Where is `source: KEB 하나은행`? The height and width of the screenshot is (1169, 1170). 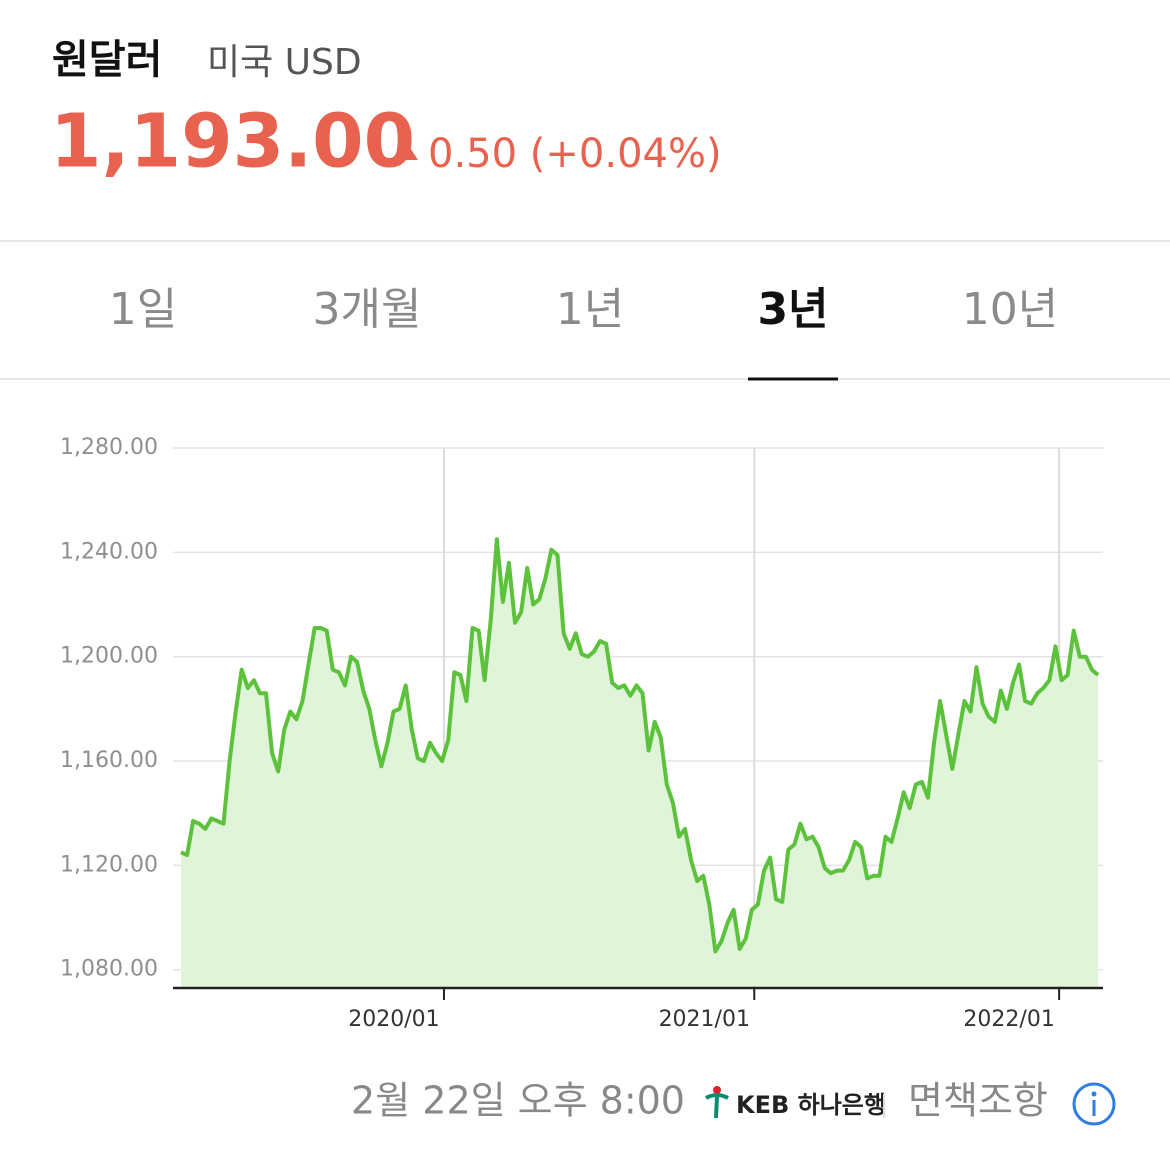 source: KEB 하나은행 is located at coordinates (811, 1105).